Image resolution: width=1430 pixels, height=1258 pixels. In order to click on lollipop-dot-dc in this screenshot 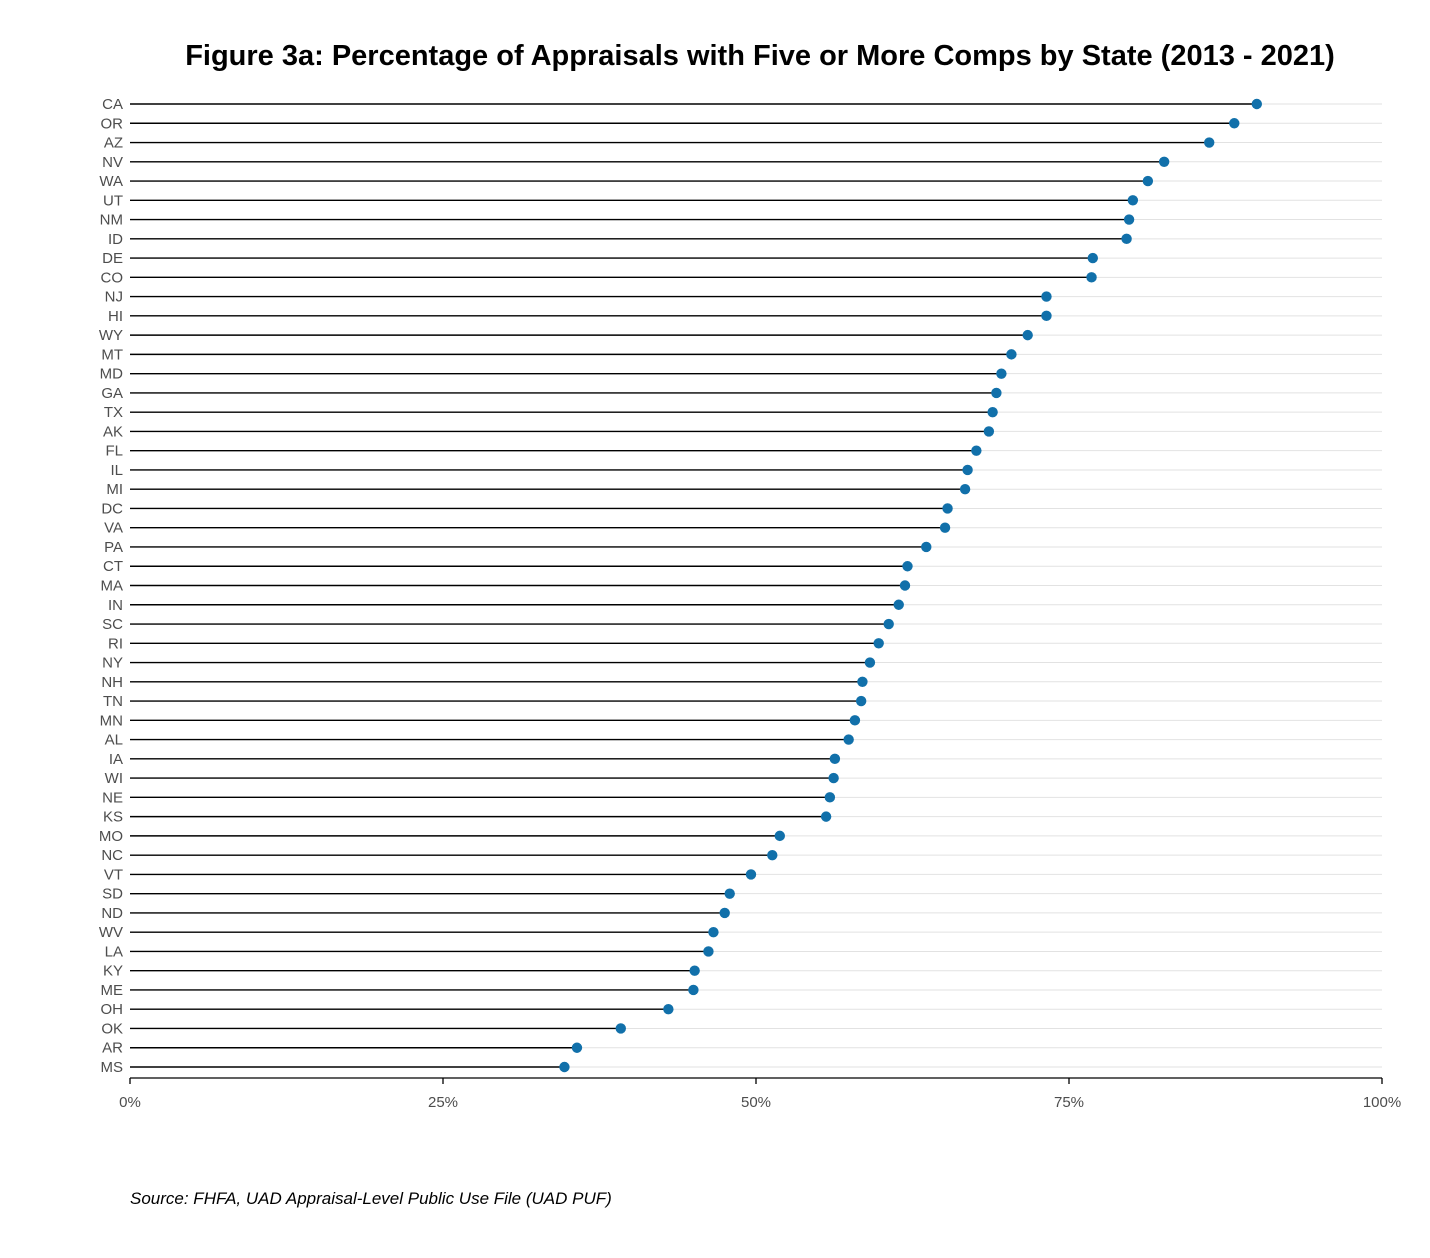, I will do `click(947, 508)`.